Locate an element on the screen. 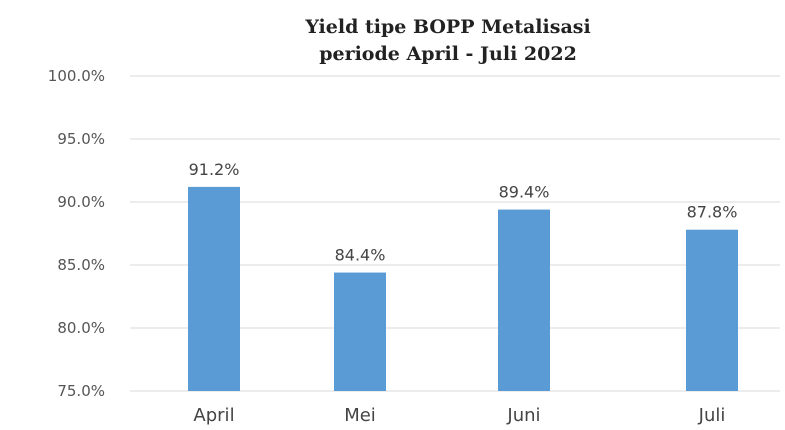 This screenshot has width=785, height=430. y-axis-tick-labels: 75.0% 80.0% 85.0% 90.0% 95.0% 100.0% is located at coordinates (76, 233).